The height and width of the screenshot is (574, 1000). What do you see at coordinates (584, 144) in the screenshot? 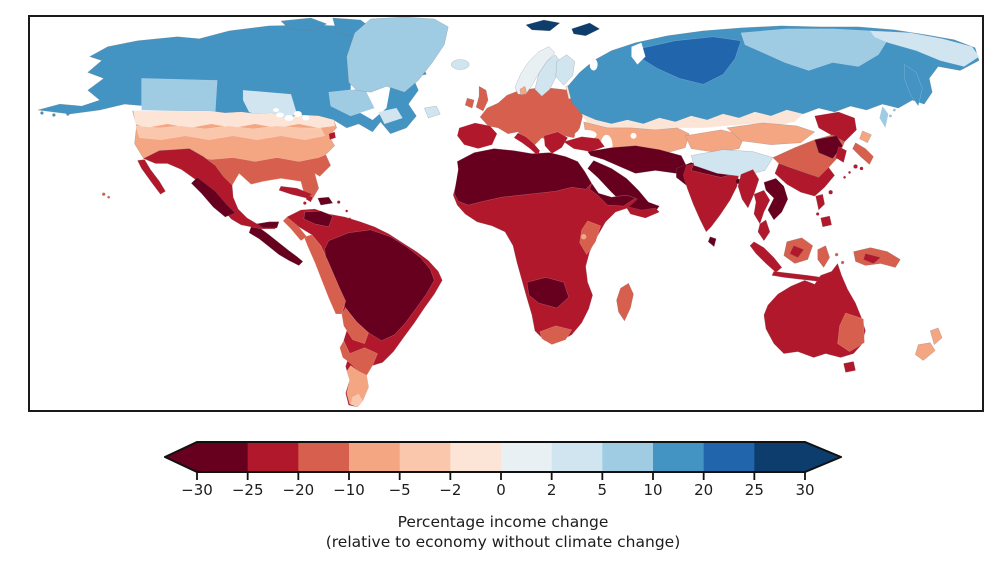
I see `region-turkey` at bounding box center [584, 144].